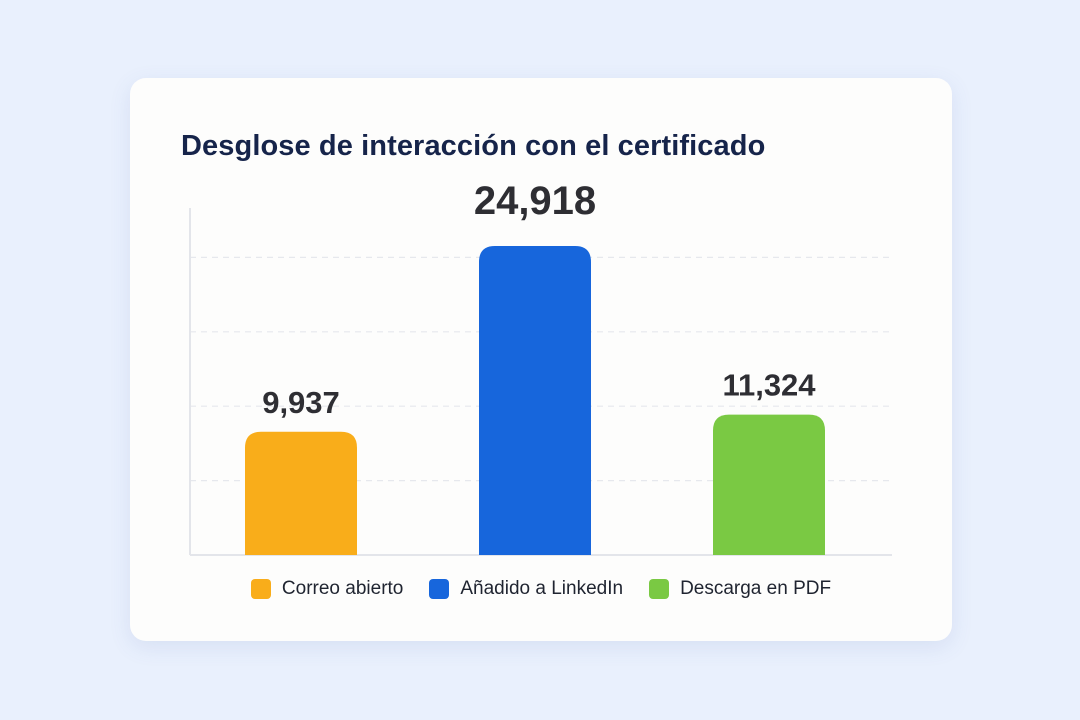 The width and height of the screenshot is (1080, 720). Describe the element at coordinates (769, 385) in the screenshot. I see `bar-value-label: 11,324` at that location.